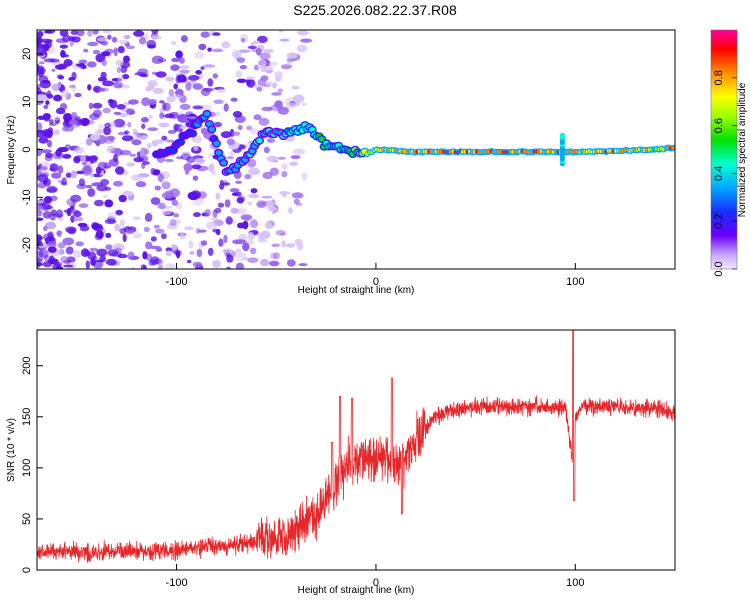 Image resolution: width=750 pixels, height=600 pixels. What do you see at coordinates (27, 54) in the screenshot?
I see `y-tick-label: 20` at bounding box center [27, 54].